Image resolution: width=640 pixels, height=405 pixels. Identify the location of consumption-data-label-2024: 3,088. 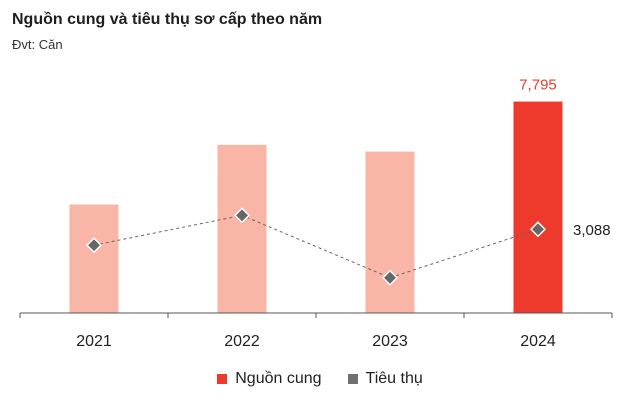
(592, 230).